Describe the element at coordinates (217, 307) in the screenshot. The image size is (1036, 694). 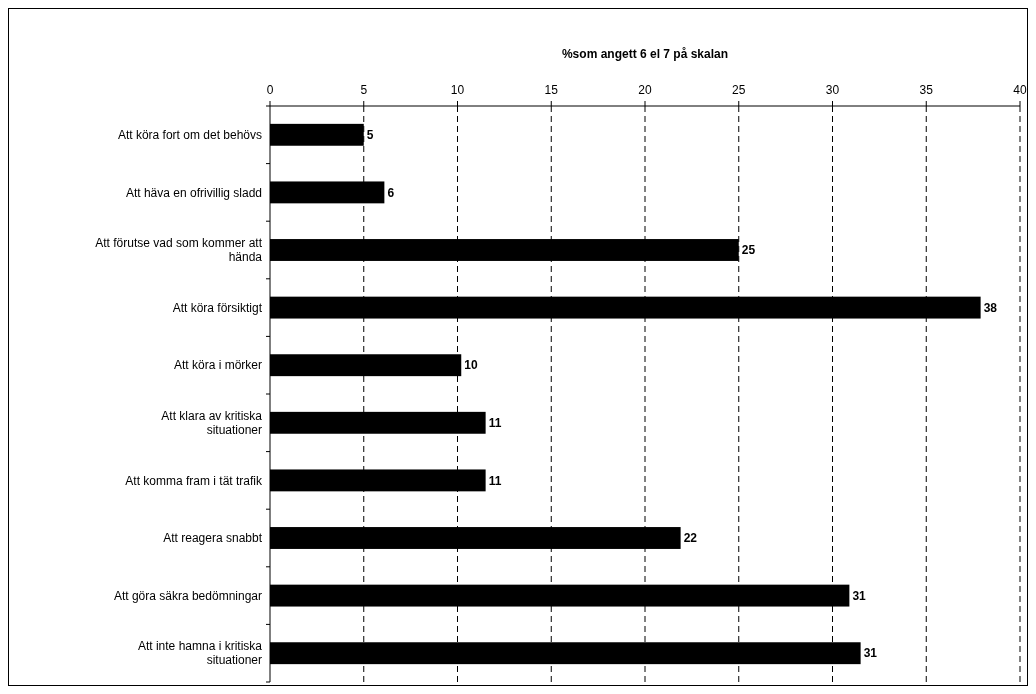
I see `y-tick-label: Att köra försiktigt` at that location.